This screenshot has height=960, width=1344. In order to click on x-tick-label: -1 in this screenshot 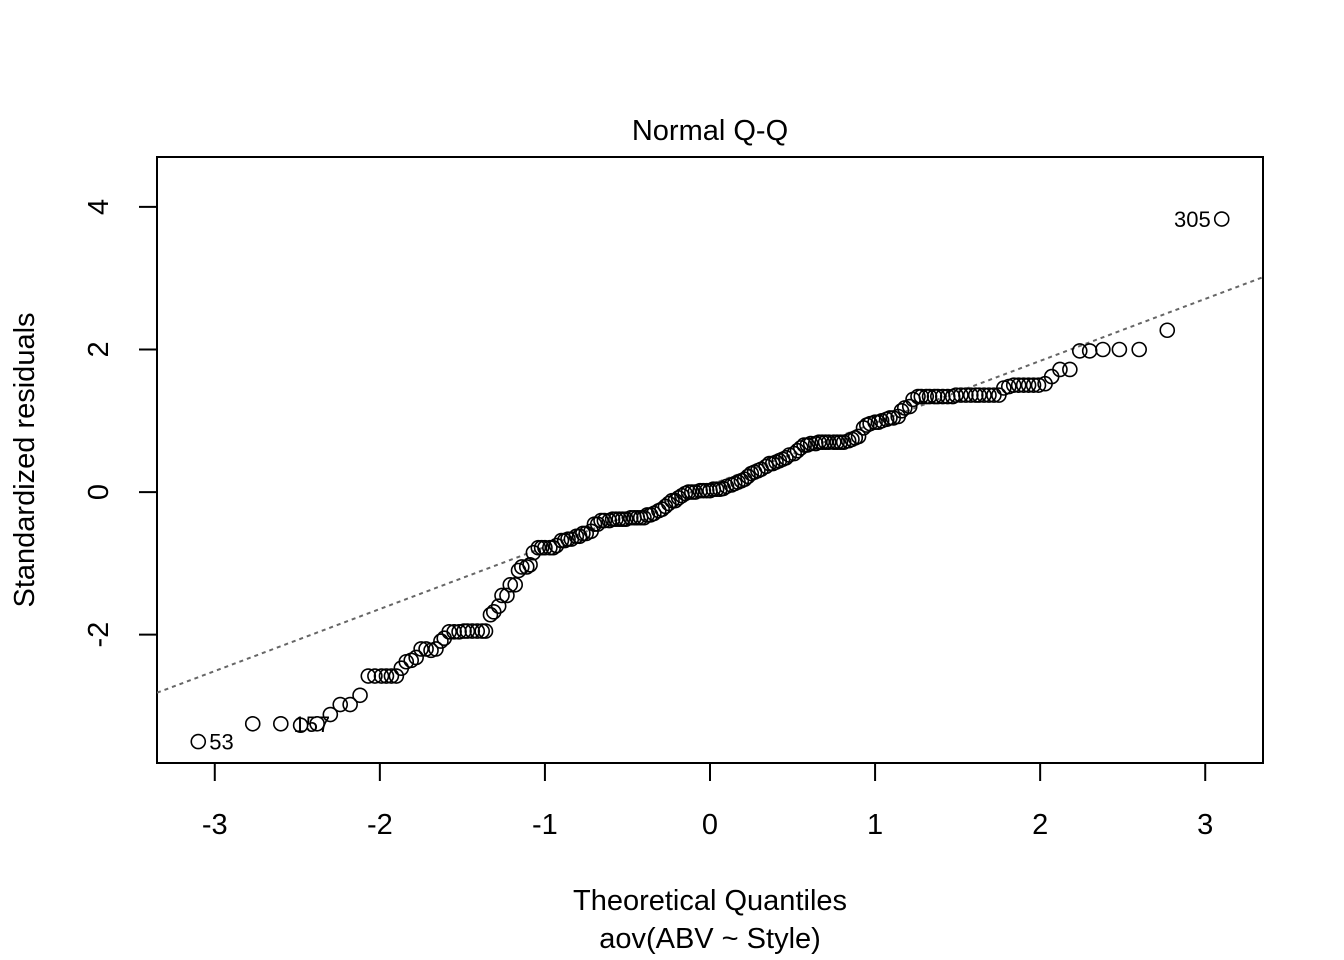, I will do `click(545, 825)`.